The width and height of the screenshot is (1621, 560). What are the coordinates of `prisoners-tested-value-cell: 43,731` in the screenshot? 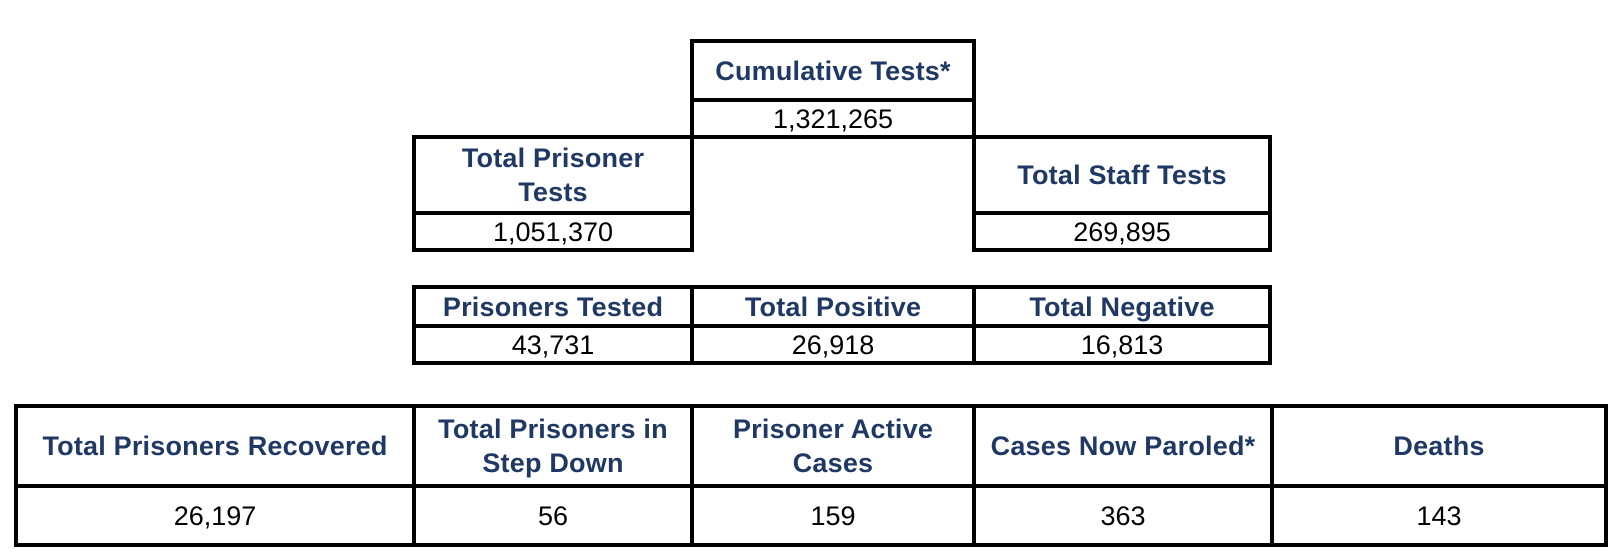 It's located at (553, 344).